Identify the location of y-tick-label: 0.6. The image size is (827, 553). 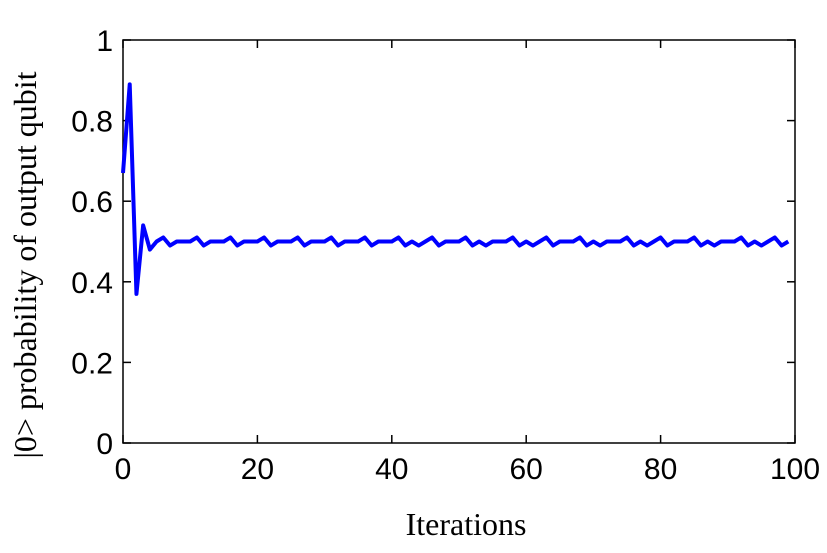
(92, 202).